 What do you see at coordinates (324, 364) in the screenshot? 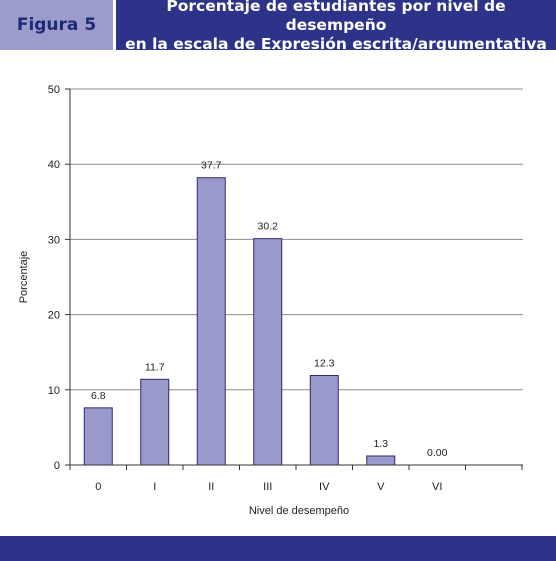
I see `data-label: 12.3` at bounding box center [324, 364].